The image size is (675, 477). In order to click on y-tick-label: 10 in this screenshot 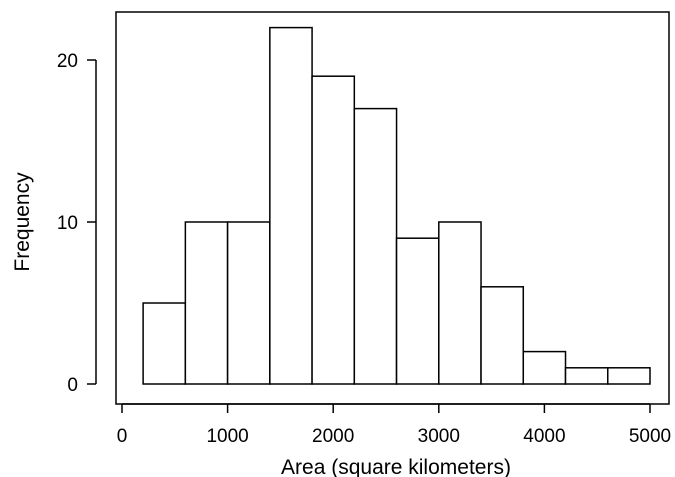, I will do `click(67, 223)`.